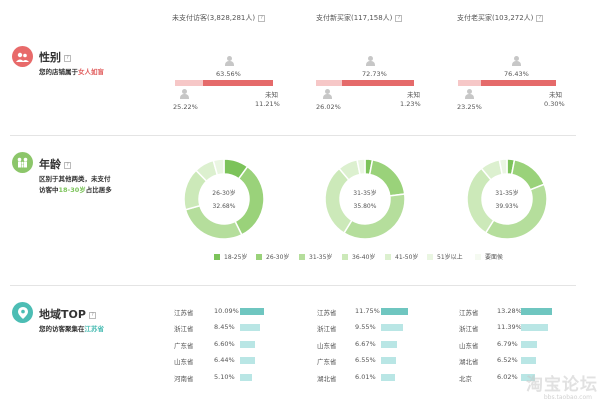  I want to click on age-section-title: 年龄?, so click(55, 164).